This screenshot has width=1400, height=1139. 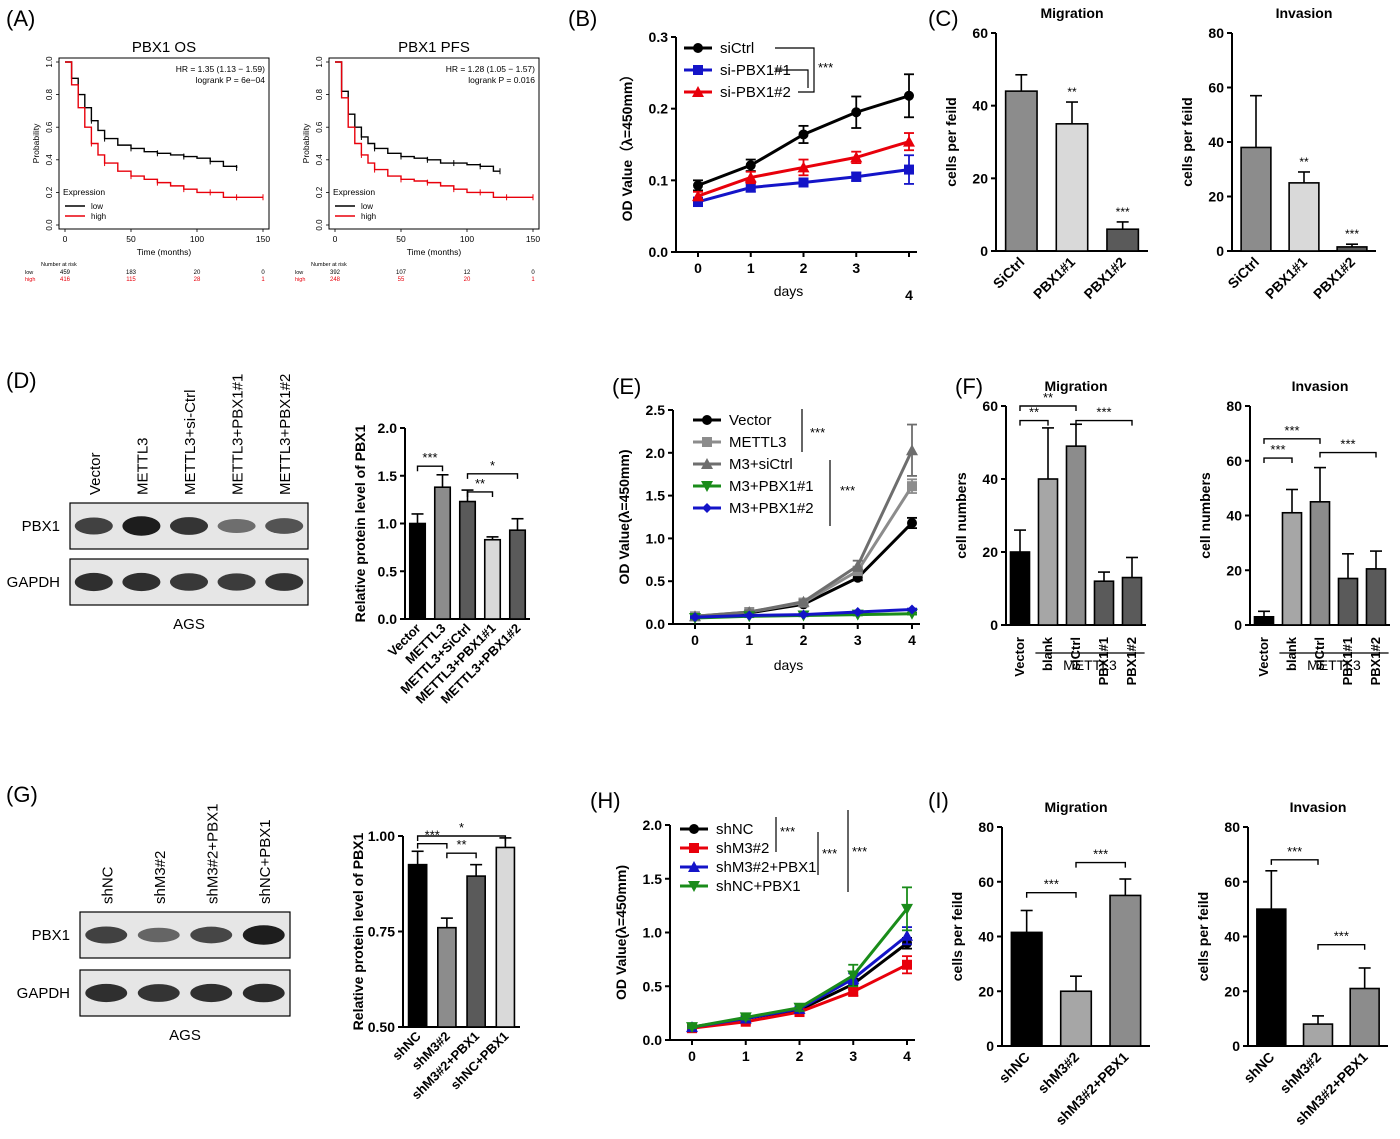 What do you see at coordinates (653, 825) in the screenshot?
I see `y-tick-label: 2.0` at bounding box center [653, 825].